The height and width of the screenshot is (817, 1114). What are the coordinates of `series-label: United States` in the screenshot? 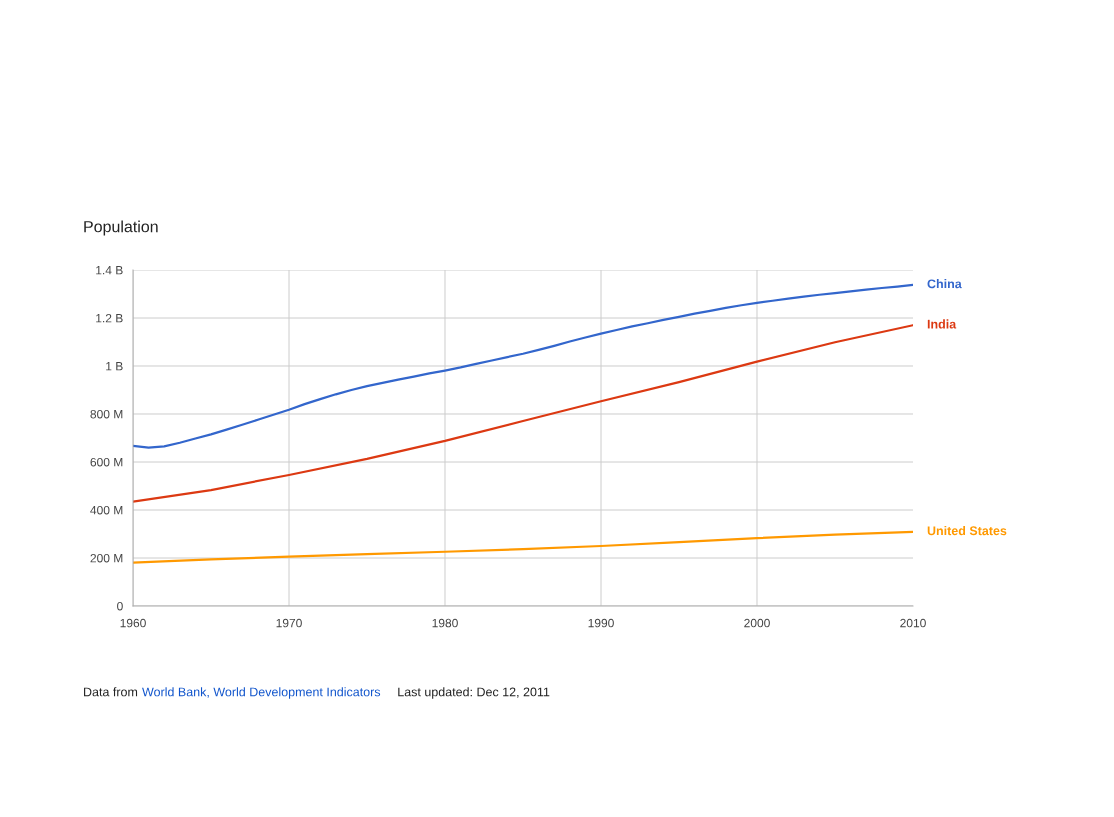 It's located at (967, 531).